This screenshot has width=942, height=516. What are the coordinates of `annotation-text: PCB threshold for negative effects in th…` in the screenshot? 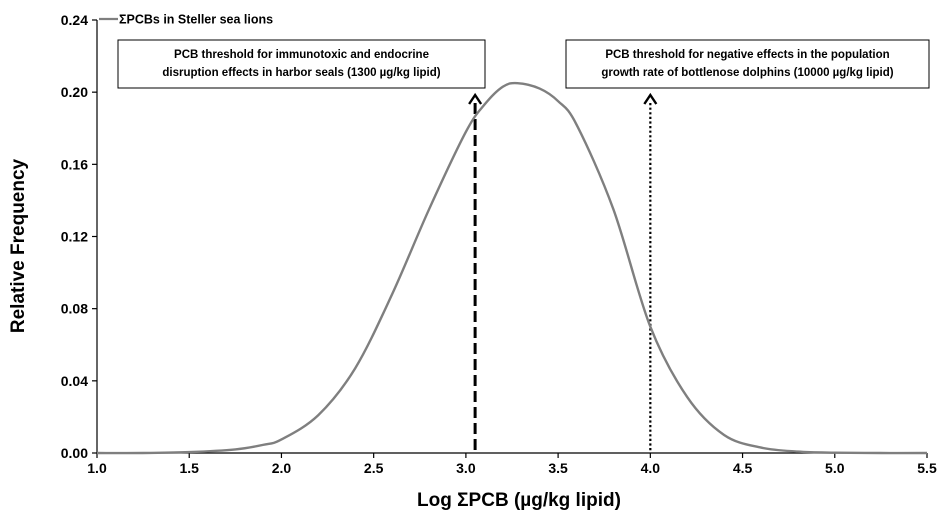 It's located at (747, 55).